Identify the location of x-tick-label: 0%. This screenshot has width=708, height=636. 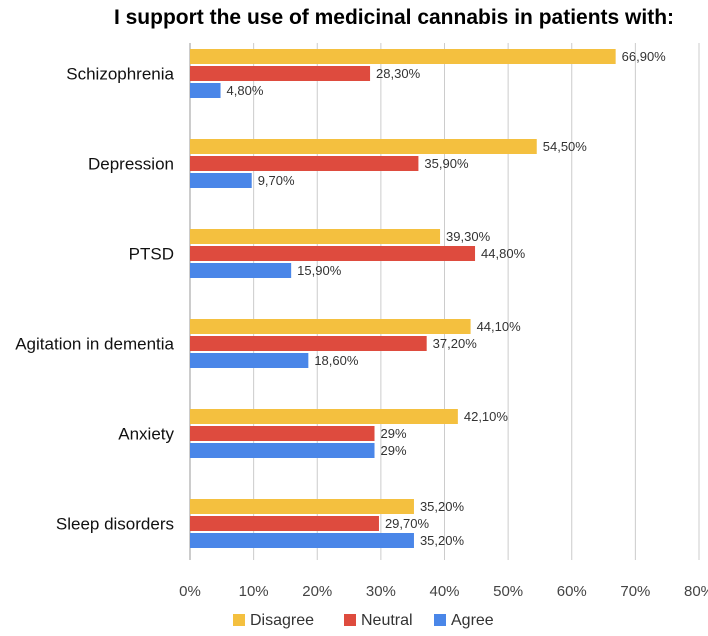
(190, 591).